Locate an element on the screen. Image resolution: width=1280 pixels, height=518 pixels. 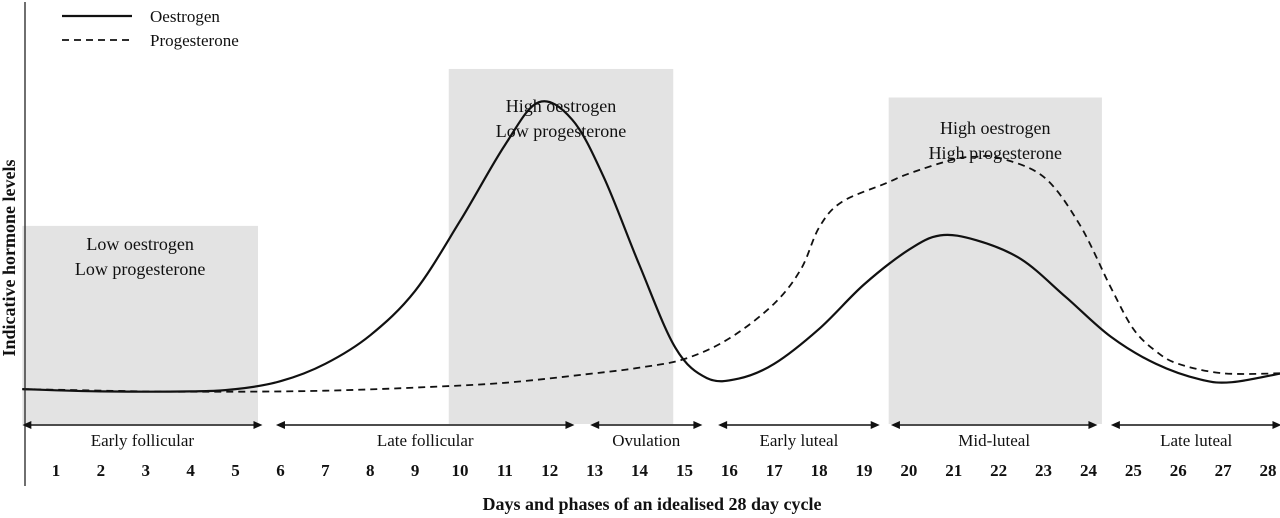
x-tick-label-1: 1 is located at coordinates (56, 470).